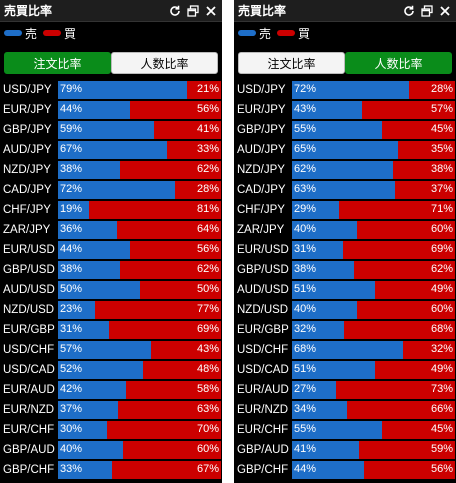  What do you see at coordinates (424, 170) in the screenshot?
I see `buy-bar: 38%` at bounding box center [424, 170].